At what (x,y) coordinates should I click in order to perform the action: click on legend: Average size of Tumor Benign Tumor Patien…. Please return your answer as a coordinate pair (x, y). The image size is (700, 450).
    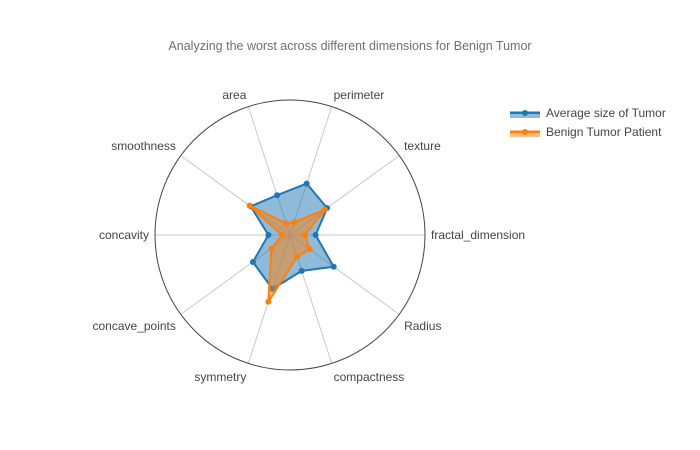
    Looking at the image, I should click on (588, 122).